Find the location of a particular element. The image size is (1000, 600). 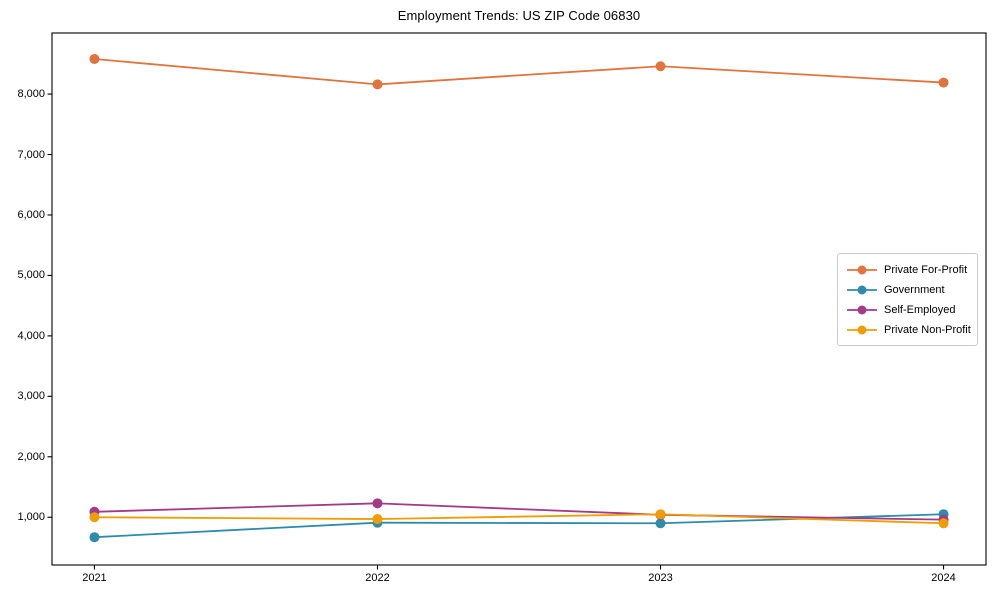

legend-item-private-non-profit: Private Non-Profit is located at coordinates (909, 329).